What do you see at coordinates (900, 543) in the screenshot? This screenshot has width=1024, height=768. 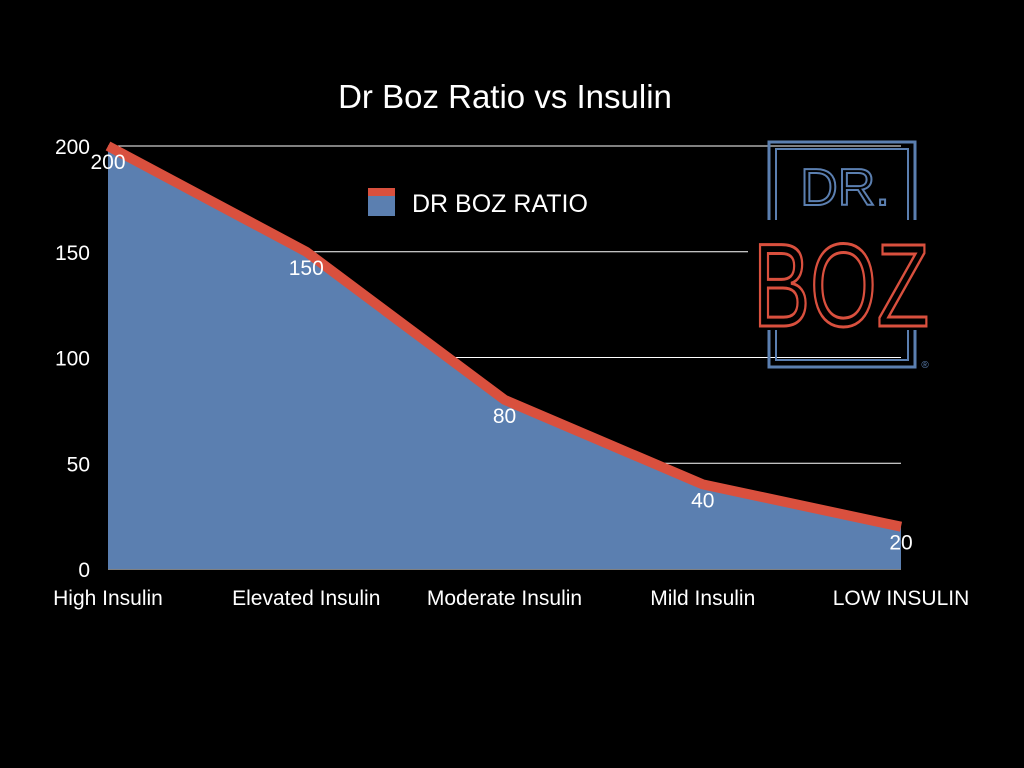 I see `data-label: 20` at bounding box center [900, 543].